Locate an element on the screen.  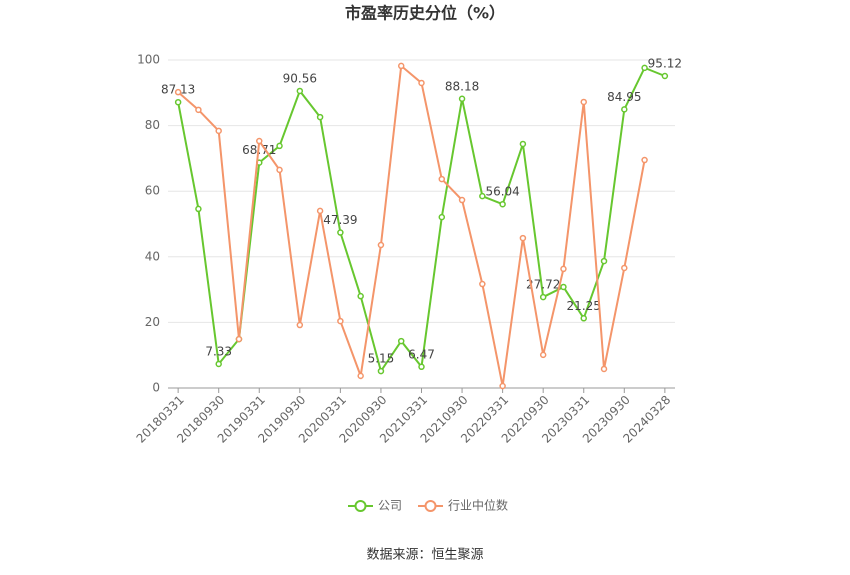
data-label: 56.04 is located at coordinates (502, 192).